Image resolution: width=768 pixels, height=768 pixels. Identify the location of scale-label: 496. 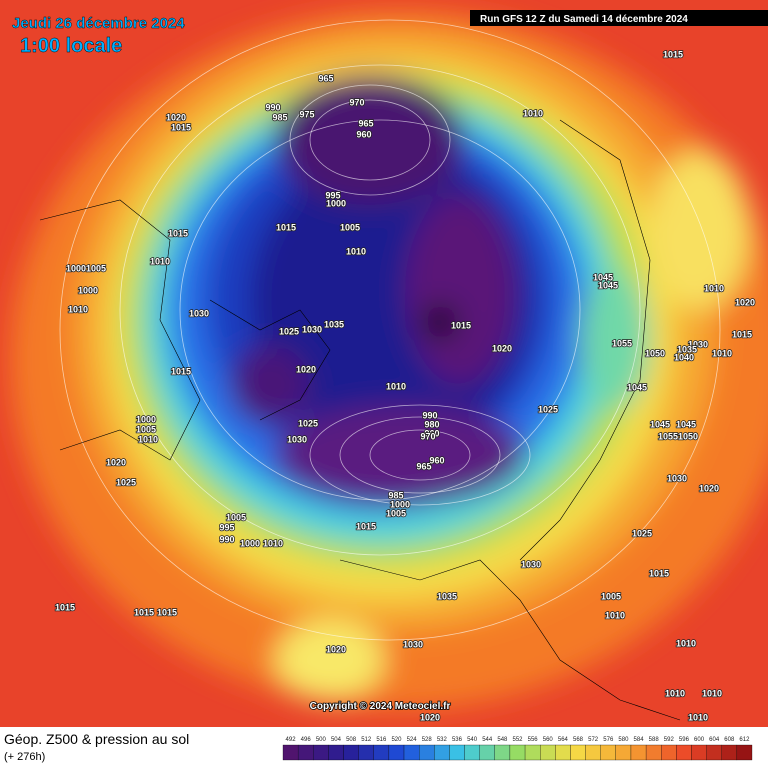
(306, 740).